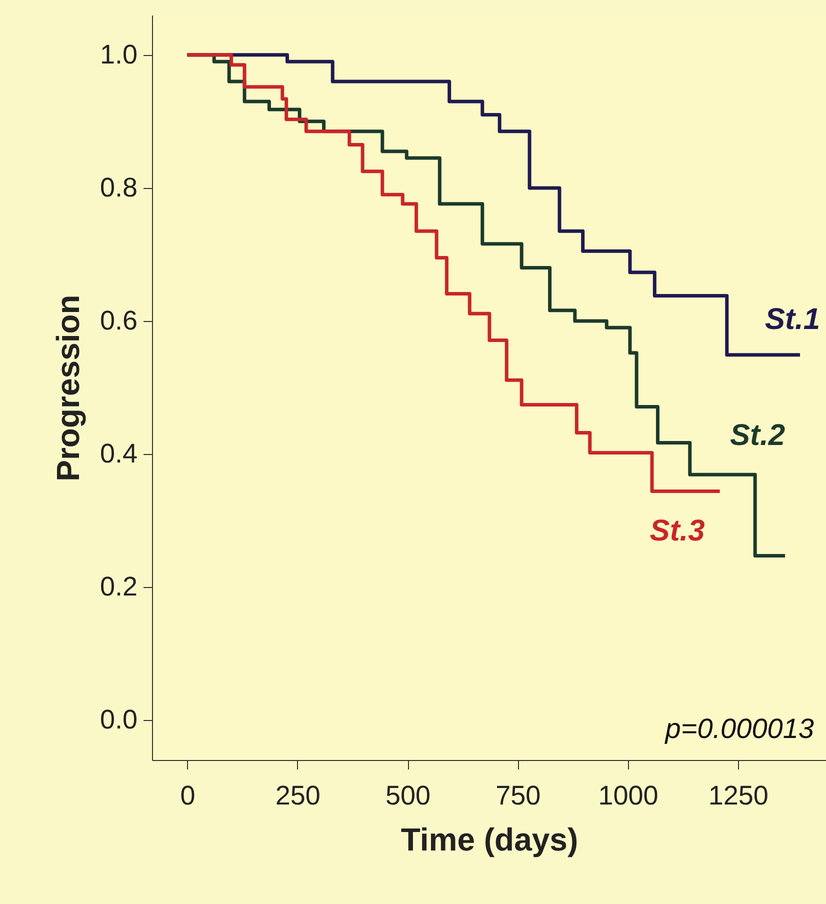  I want to click on y-tick-label: 0.6, so click(119, 320).